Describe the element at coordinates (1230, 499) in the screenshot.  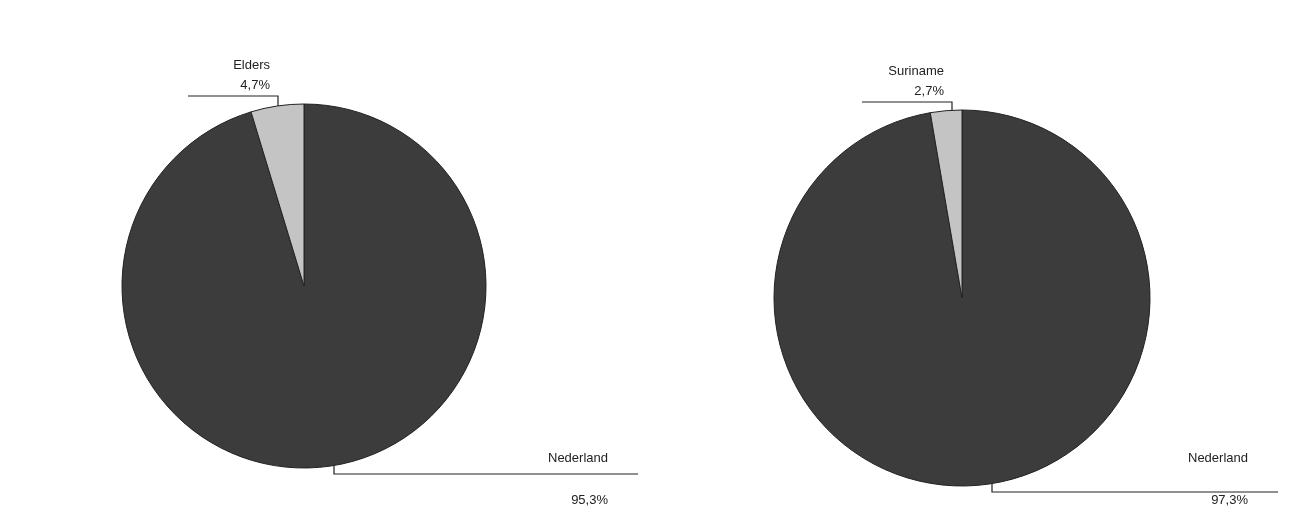
I see `data-label: 97,3%` at that location.